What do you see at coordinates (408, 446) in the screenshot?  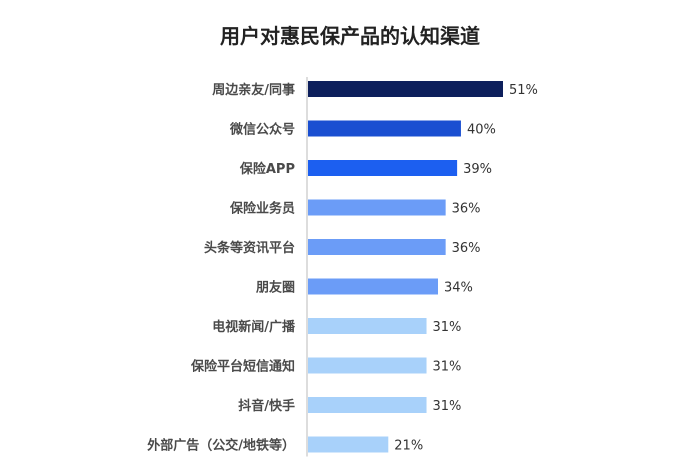 I see `value-label: 21%` at bounding box center [408, 446].